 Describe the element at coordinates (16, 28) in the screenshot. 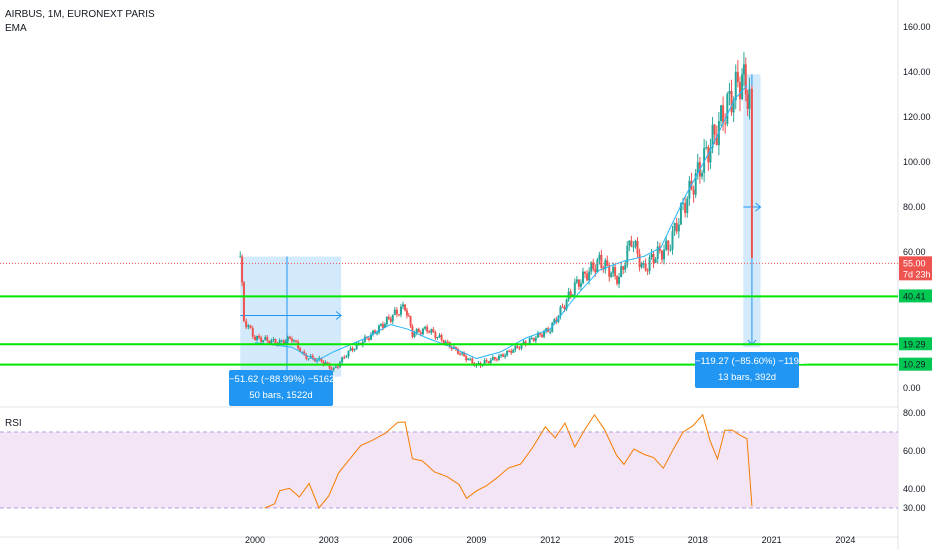

I see `ema-indicator-label: EMA` at that location.